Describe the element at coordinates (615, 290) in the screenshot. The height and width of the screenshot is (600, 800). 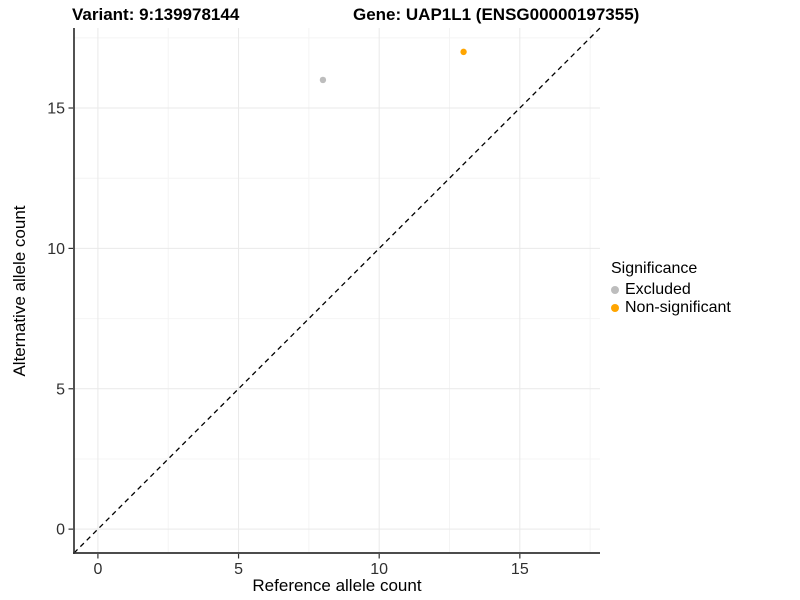
I see `excluded-point-icon` at that location.